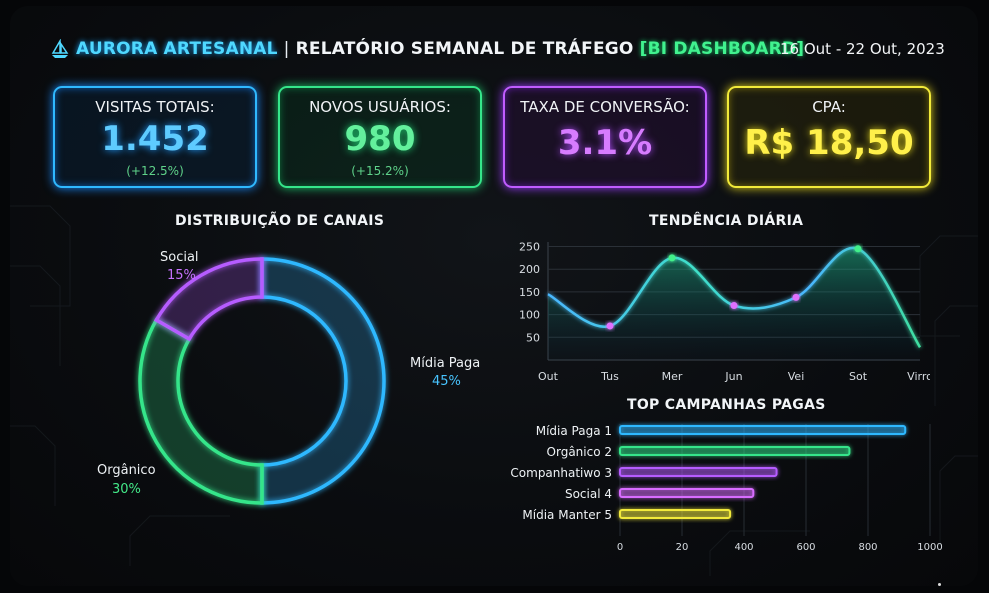  What do you see at coordinates (380, 107) in the screenshot?
I see `kpi-label: NOVOS USUÁRIOS:` at bounding box center [380, 107].